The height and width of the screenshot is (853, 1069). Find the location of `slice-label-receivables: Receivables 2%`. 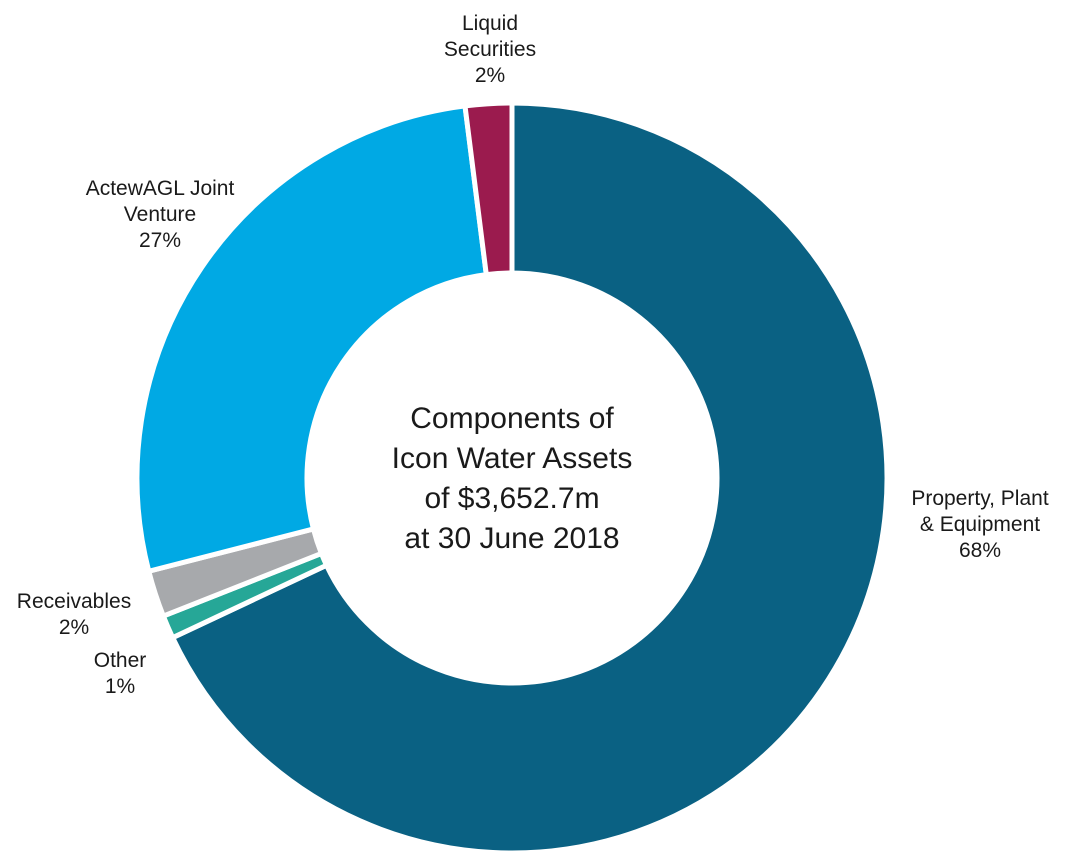

slice-label-receivables: Receivables 2% is located at coordinates (74, 614).